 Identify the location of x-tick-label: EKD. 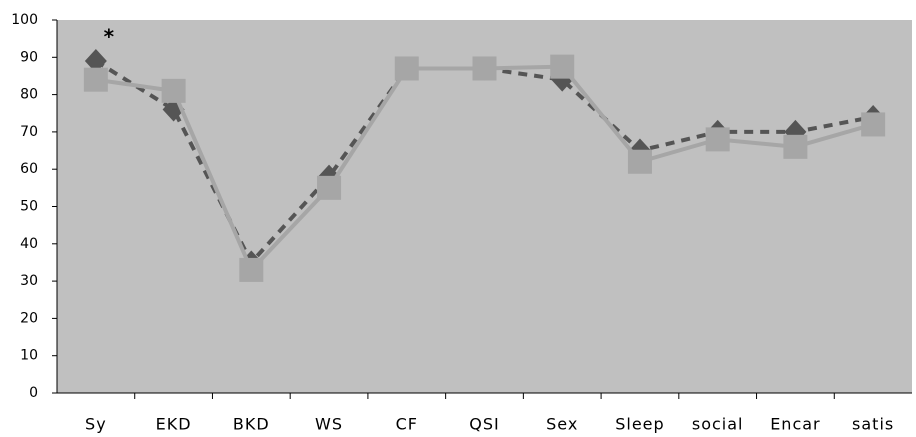
(174, 424).